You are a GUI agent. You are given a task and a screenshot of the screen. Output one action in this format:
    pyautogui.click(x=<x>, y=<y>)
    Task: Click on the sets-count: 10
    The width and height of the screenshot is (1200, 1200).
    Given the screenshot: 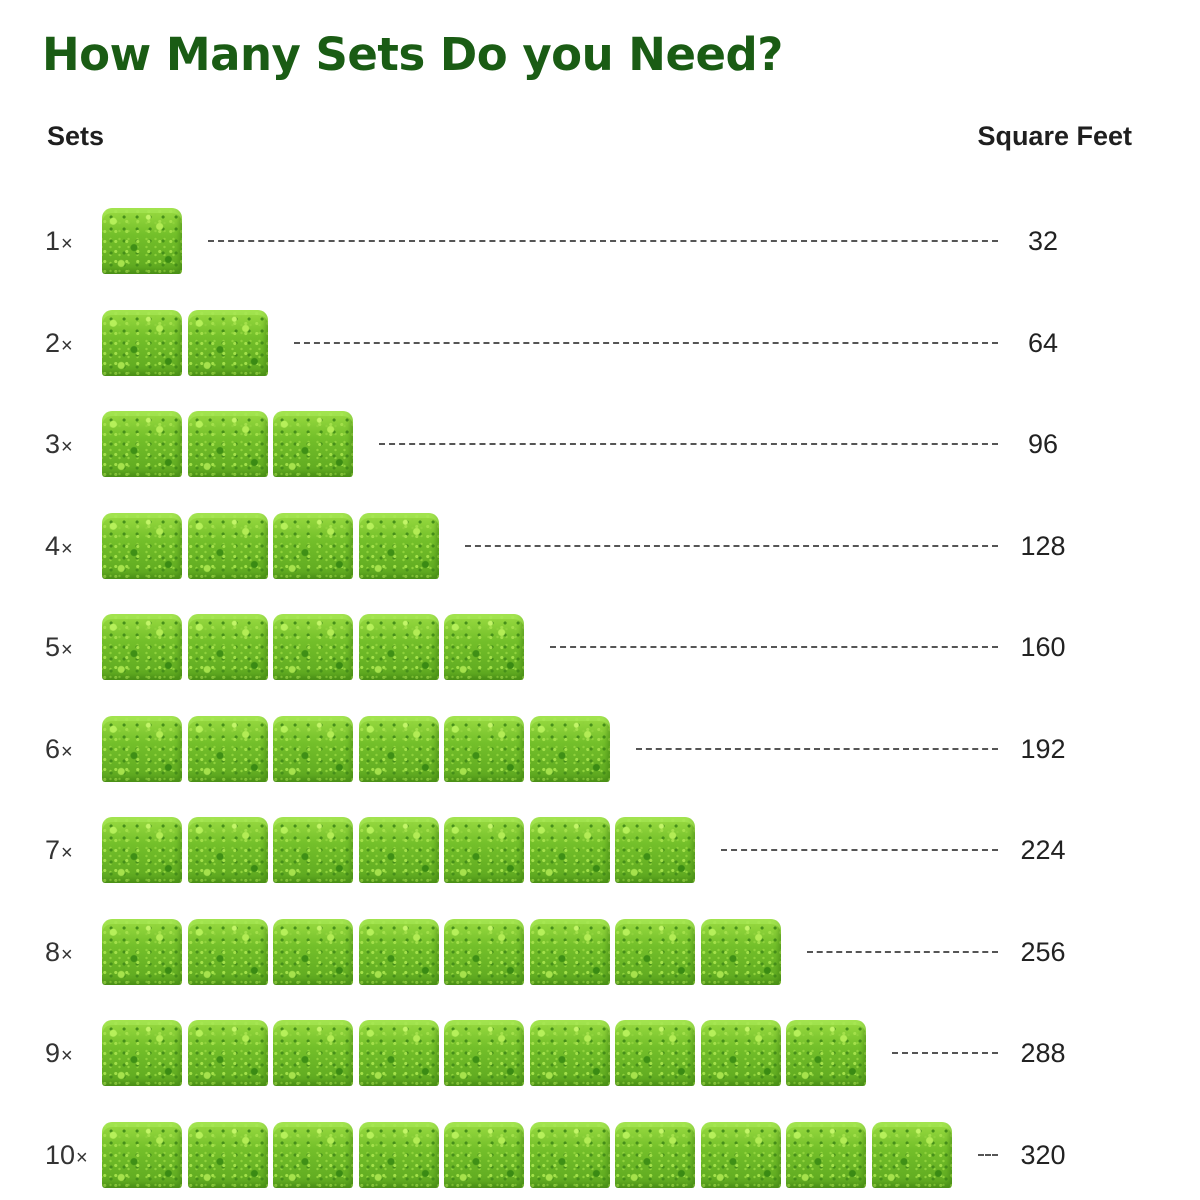 What is the action you would take?
    pyautogui.click(x=60, y=1154)
    